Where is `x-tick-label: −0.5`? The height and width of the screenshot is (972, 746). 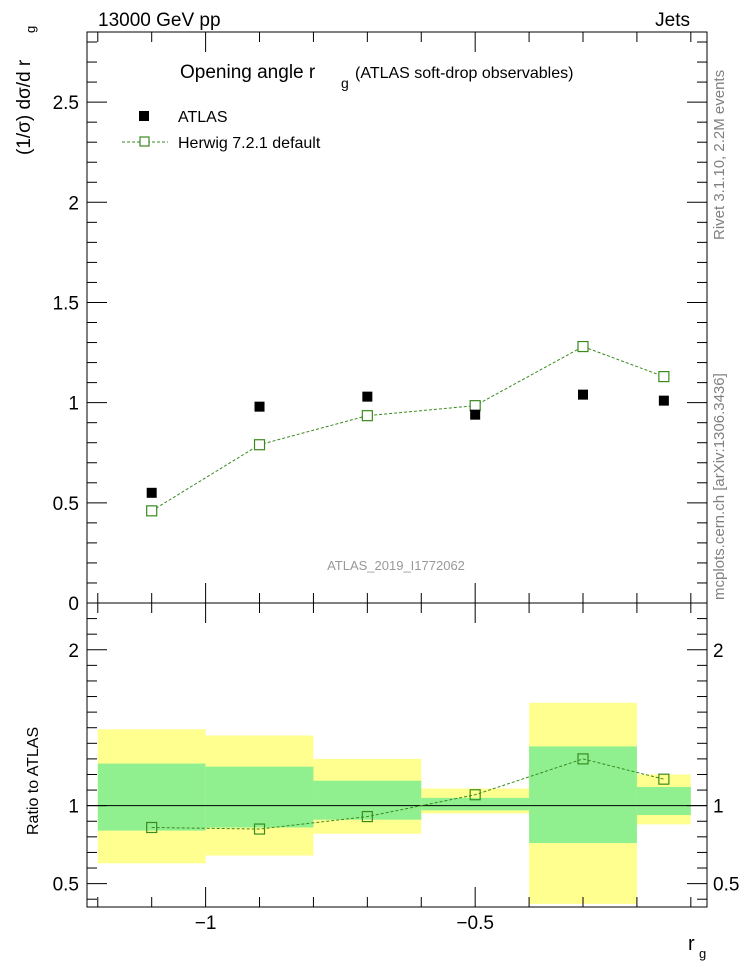
x-tick-label: −0.5 is located at coordinates (475, 923).